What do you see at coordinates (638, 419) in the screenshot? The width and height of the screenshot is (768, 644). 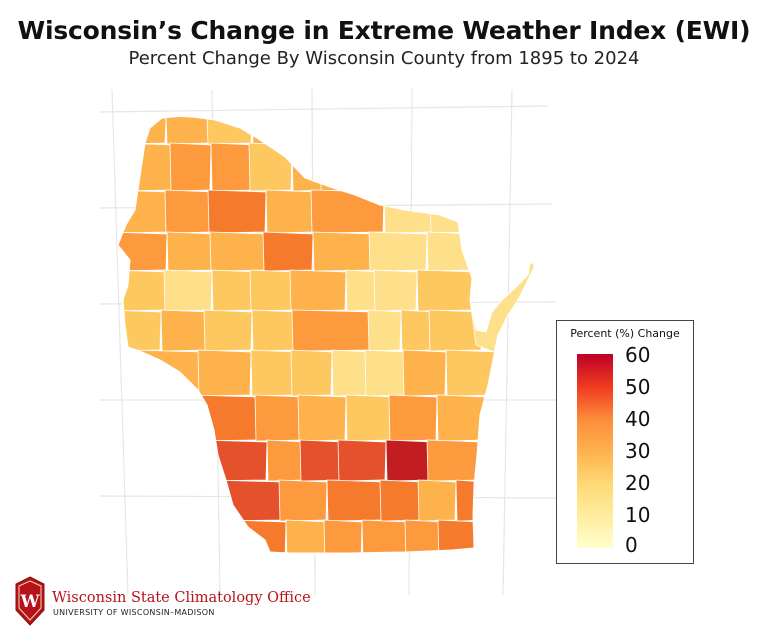 I see `legend-tick: 40` at bounding box center [638, 419].